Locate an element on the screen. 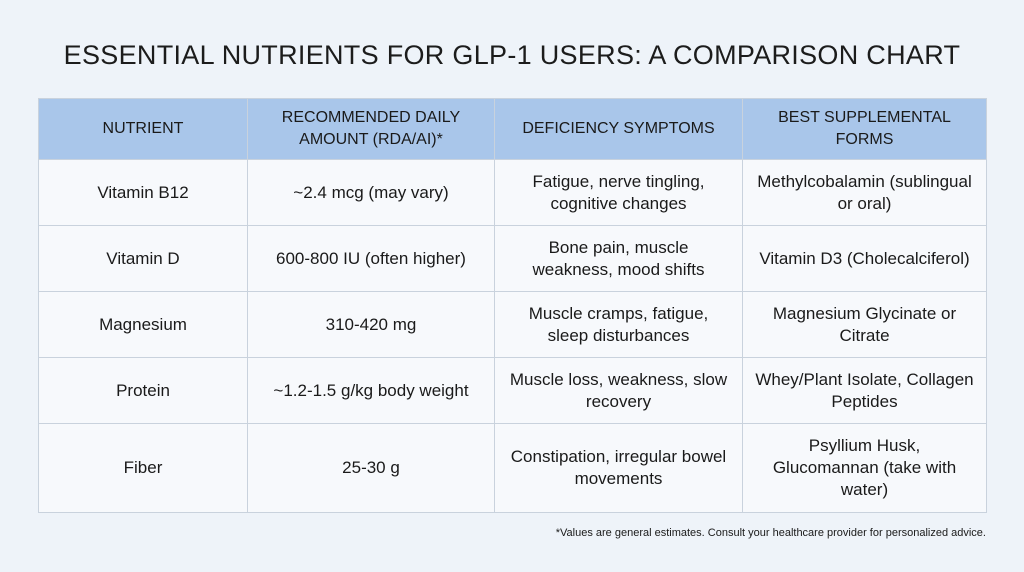 Image resolution: width=1024 pixels, height=572 pixels. cell-symptoms: Muscle loss, weakness, slow recovery is located at coordinates (618, 390).